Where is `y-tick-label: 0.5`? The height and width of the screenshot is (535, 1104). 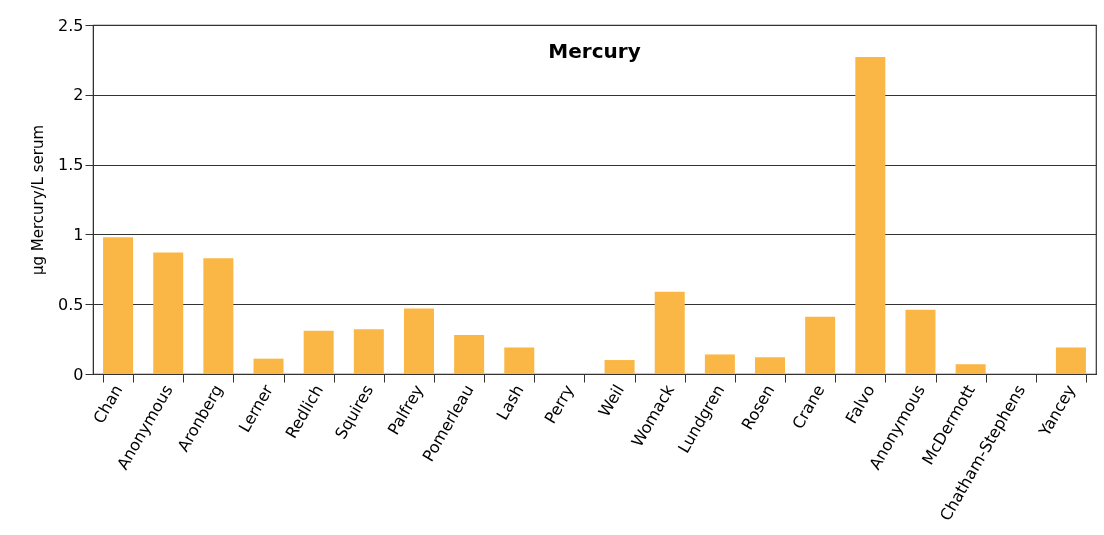 y-tick-label: 0.5 is located at coordinates (71, 304).